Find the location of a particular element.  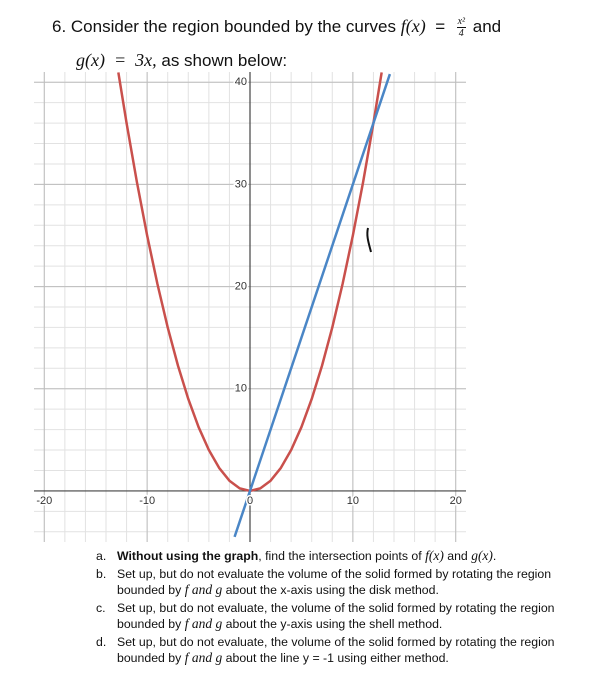

x-tick-label: 10 is located at coordinates (353, 501).